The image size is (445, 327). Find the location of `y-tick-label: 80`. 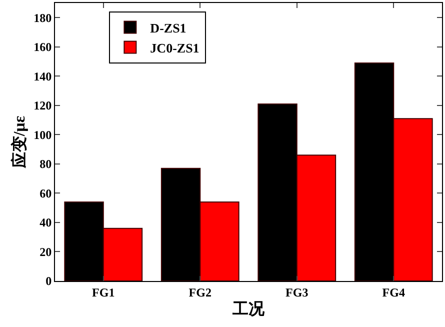

y-tick-label: 80 is located at coordinates (46, 164).